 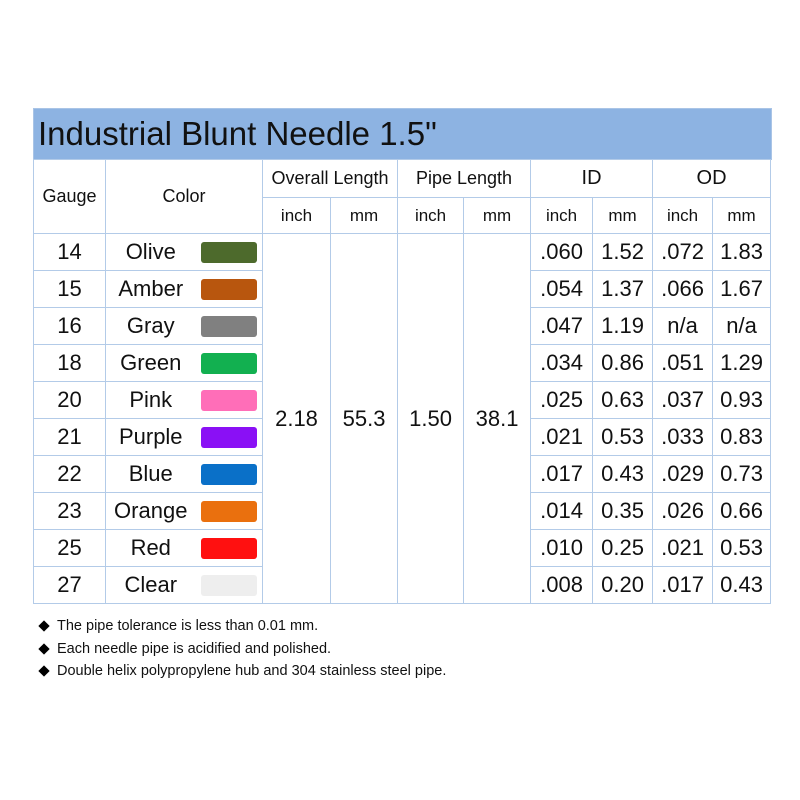 What do you see at coordinates (623, 511) in the screenshot?
I see `dimension-cell: 0.35` at bounding box center [623, 511].